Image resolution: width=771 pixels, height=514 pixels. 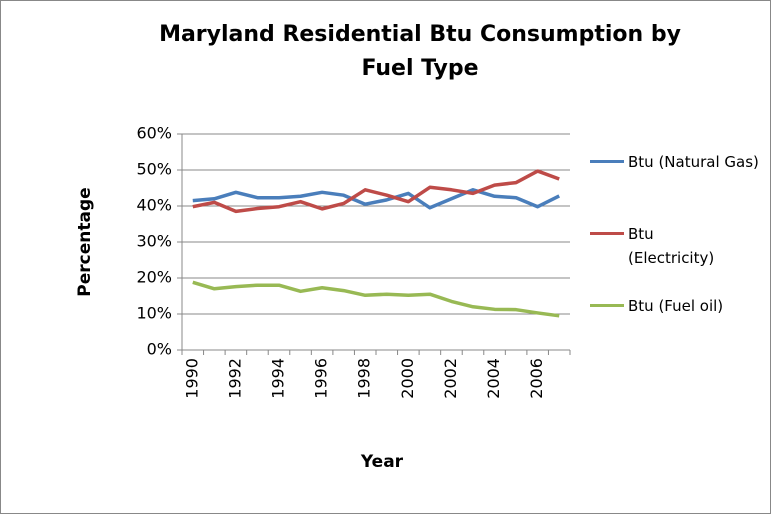 I want to click on x-tick-label: 1994, so click(x=278, y=378).